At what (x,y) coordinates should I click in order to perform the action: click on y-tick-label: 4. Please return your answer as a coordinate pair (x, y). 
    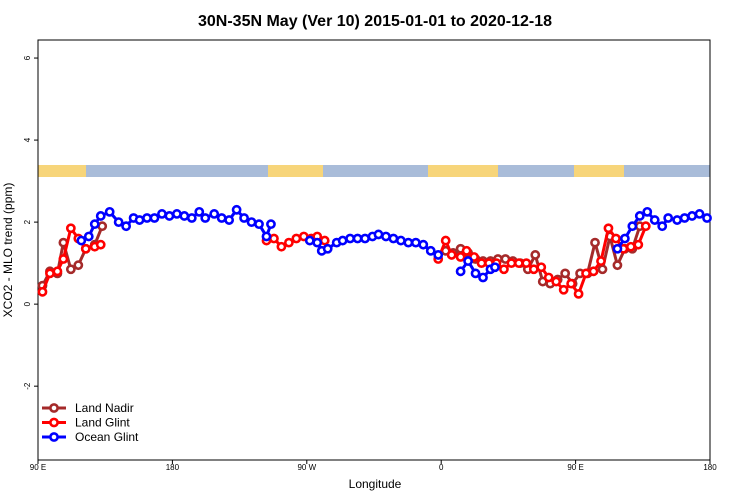
    Looking at the image, I should click on (27, 139).